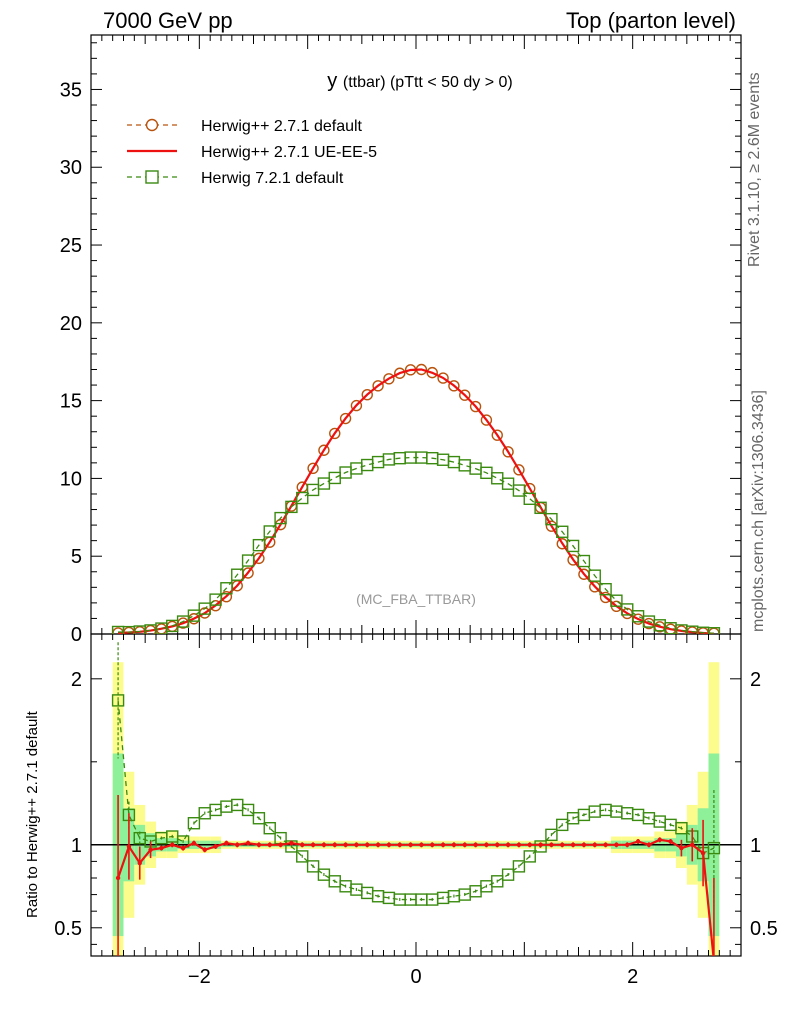  Describe the element at coordinates (419, 81) in the screenshot. I see `plot-title: y (ttbar) (pTtt < 50 dy > 0)` at that location.